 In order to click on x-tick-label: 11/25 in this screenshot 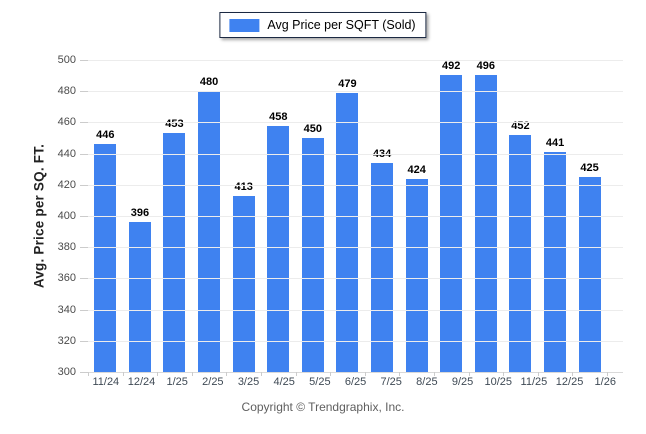, I will do `click(534, 382)`.